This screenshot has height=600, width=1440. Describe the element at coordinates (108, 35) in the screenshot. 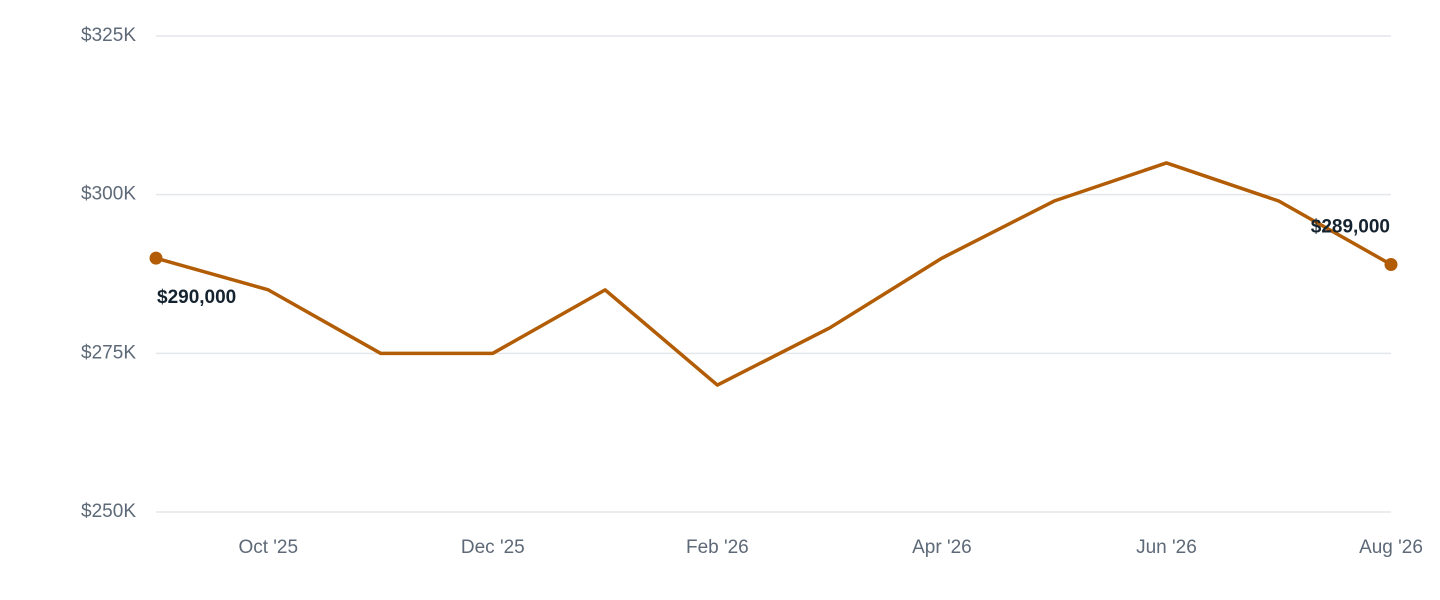

I see `y-tick-label: $325K` at that location.